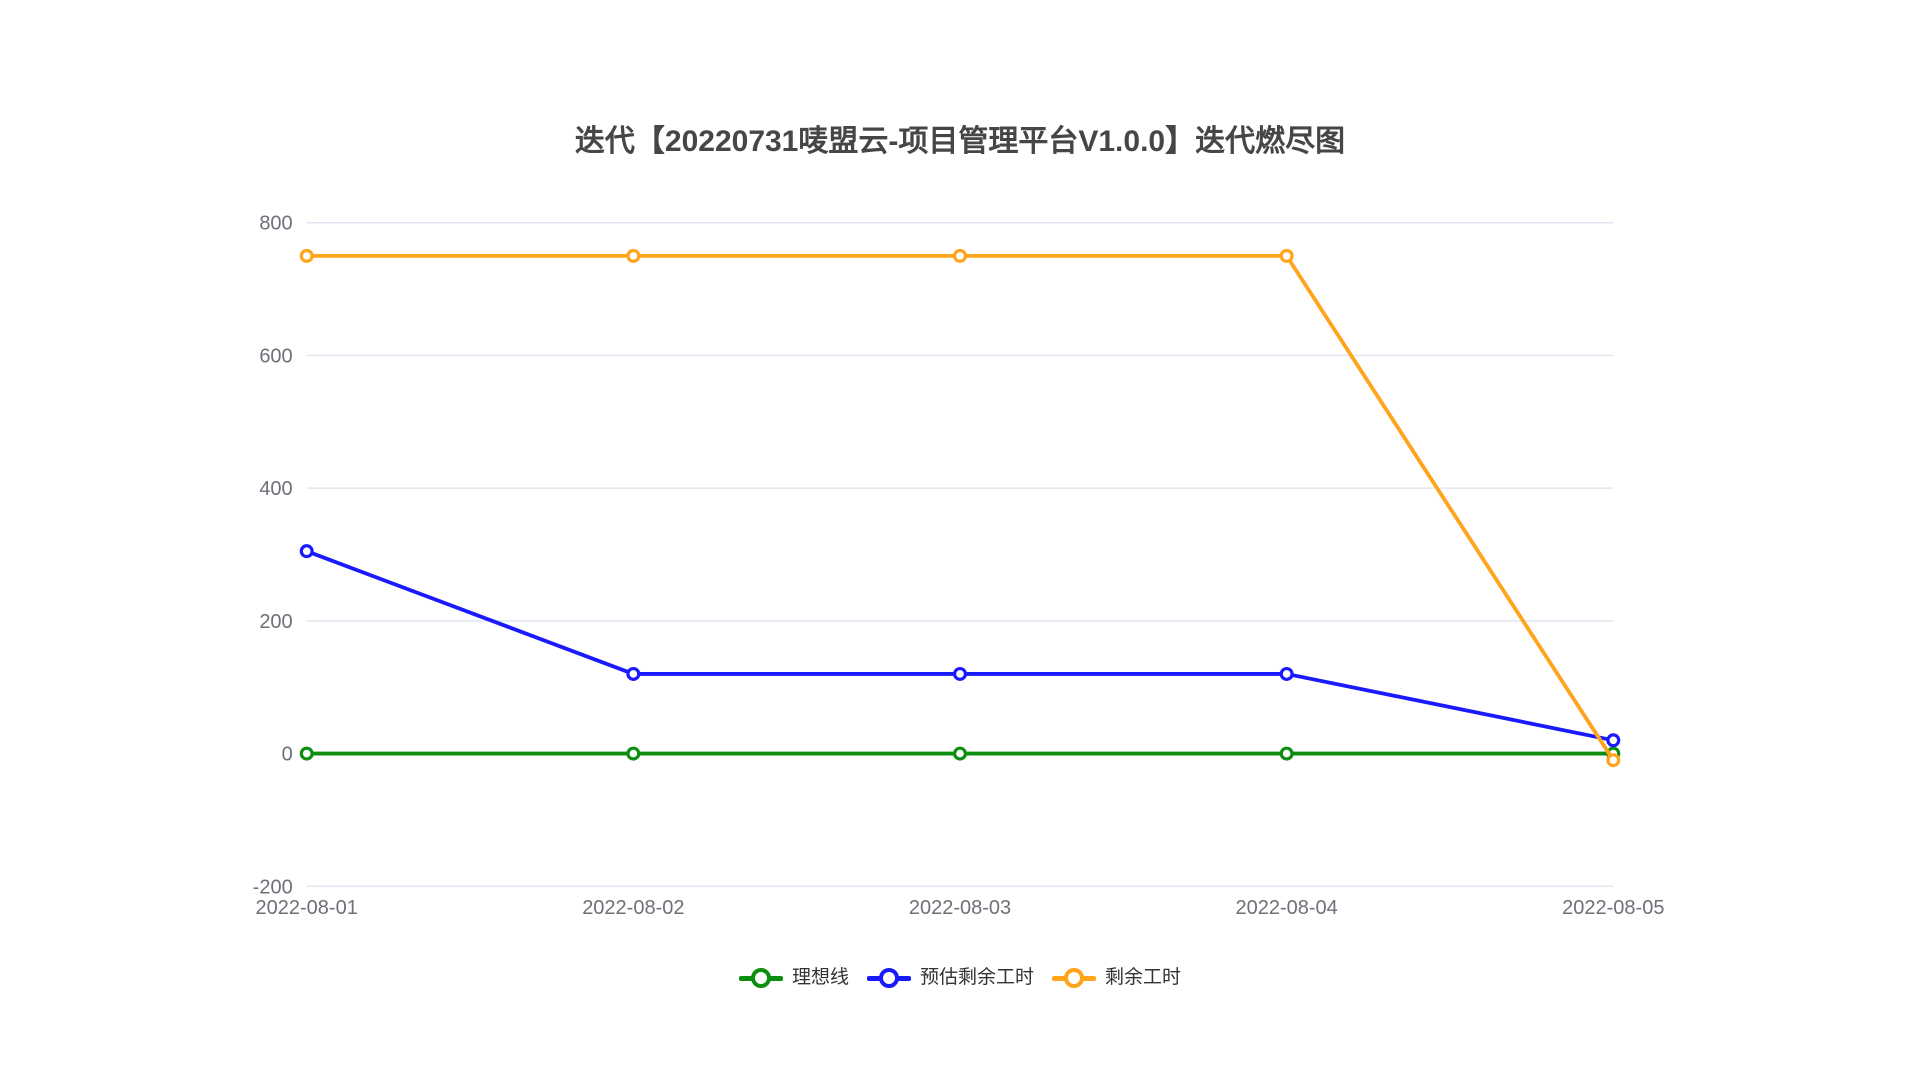 This screenshot has height=1080, width=1920. Describe the element at coordinates (1613, 908) in the screenshot. I see `x-axis-label: 2022-08-05` at that location.